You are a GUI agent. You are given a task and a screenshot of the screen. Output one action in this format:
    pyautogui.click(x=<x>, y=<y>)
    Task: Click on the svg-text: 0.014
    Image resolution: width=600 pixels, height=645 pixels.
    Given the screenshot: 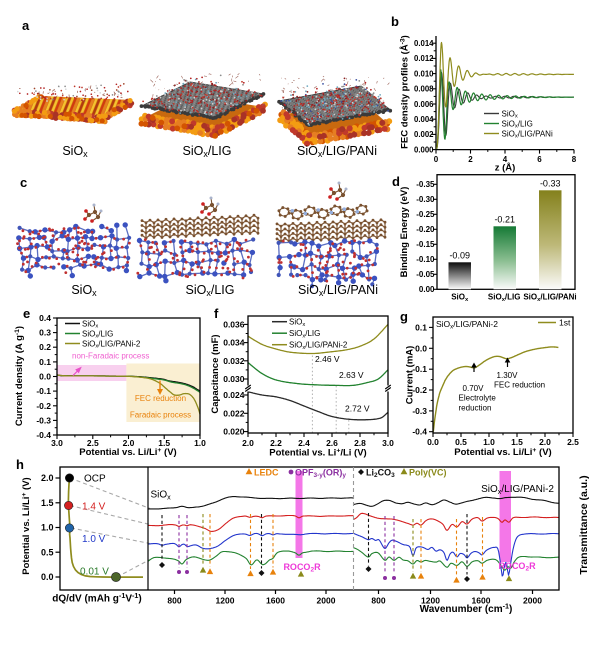 What is the action you would take?
    pyautogui.click(x=424, y=43)
    